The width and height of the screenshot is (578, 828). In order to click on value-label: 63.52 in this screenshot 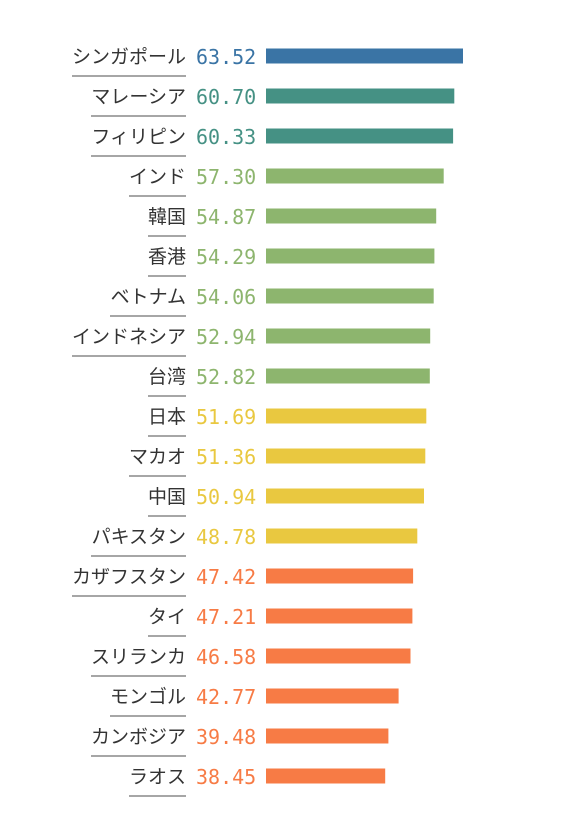, I will do `click(226, 57)`.